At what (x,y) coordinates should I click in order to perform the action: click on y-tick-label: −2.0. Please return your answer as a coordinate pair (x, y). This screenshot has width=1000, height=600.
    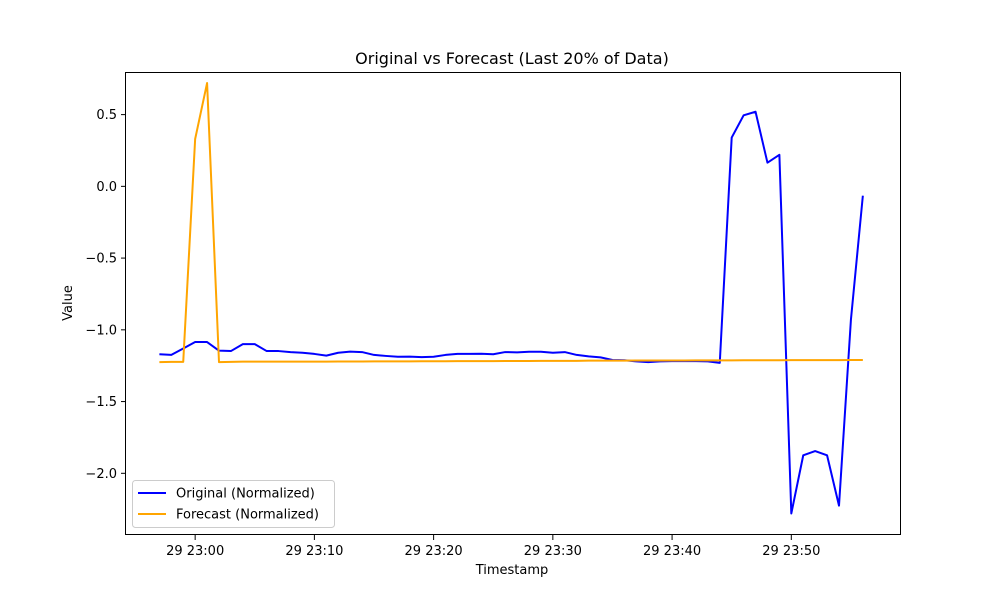
    Looking at the image, I should click on (101, 474).